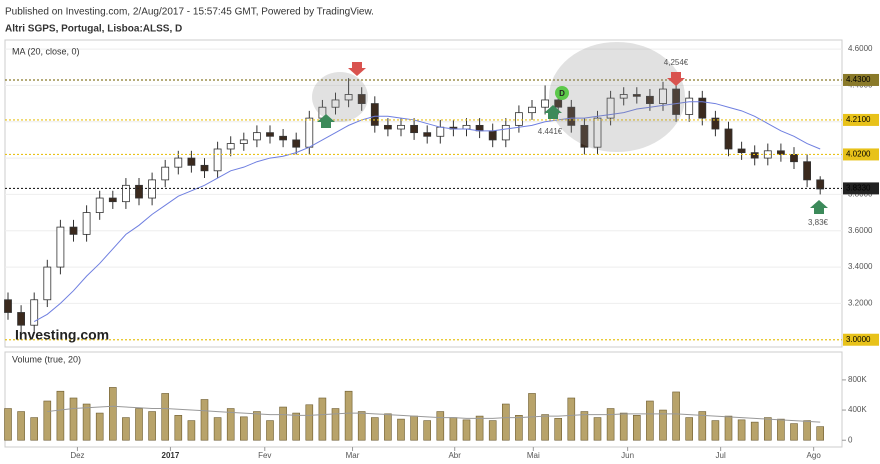  I want to click on y-tick-label: 4.6000, so click(860, 48).